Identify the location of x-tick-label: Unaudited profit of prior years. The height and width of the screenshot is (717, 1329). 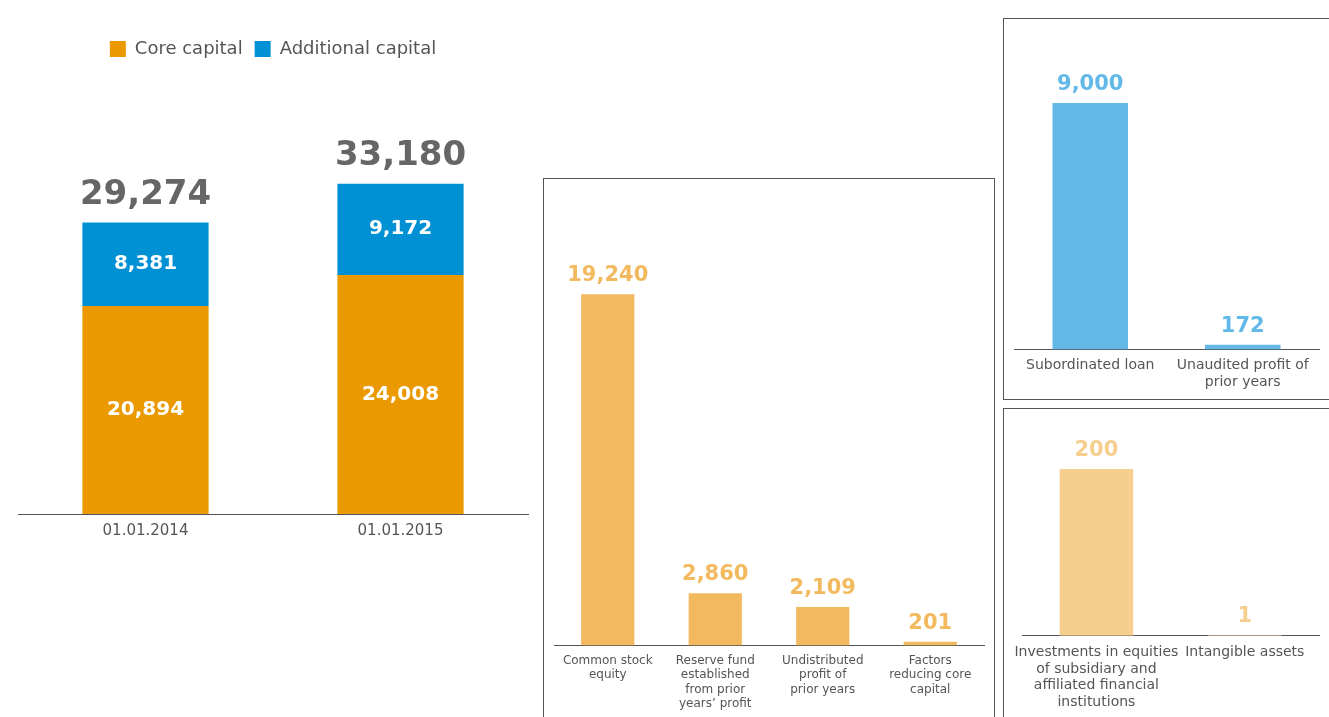
(1243, 373).